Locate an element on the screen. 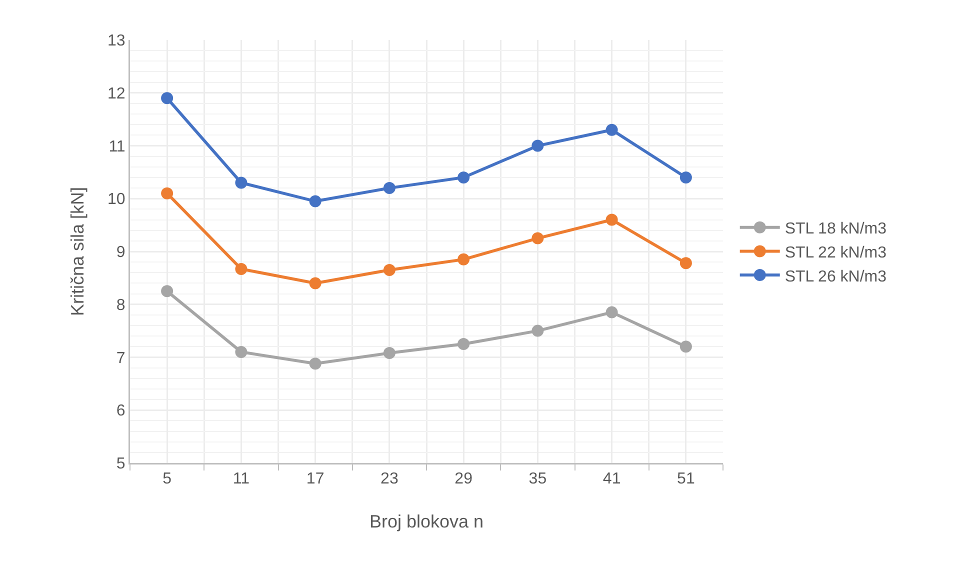 Image resolution: width=973 pixels, height=573 pixels. x-axis-title: Broj blokova n is located at coordinates (426, 522).